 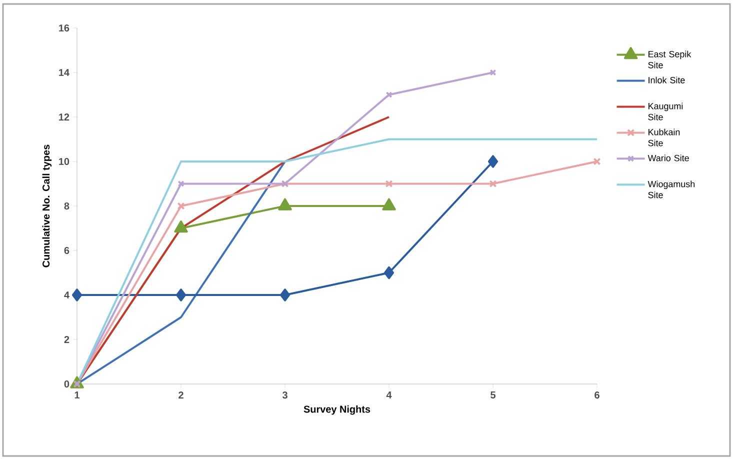 What do you see at coordinates (670, 59) in the screenshot?
I see `legend-label: East Sepik Site` at bounding box center [670, 59].